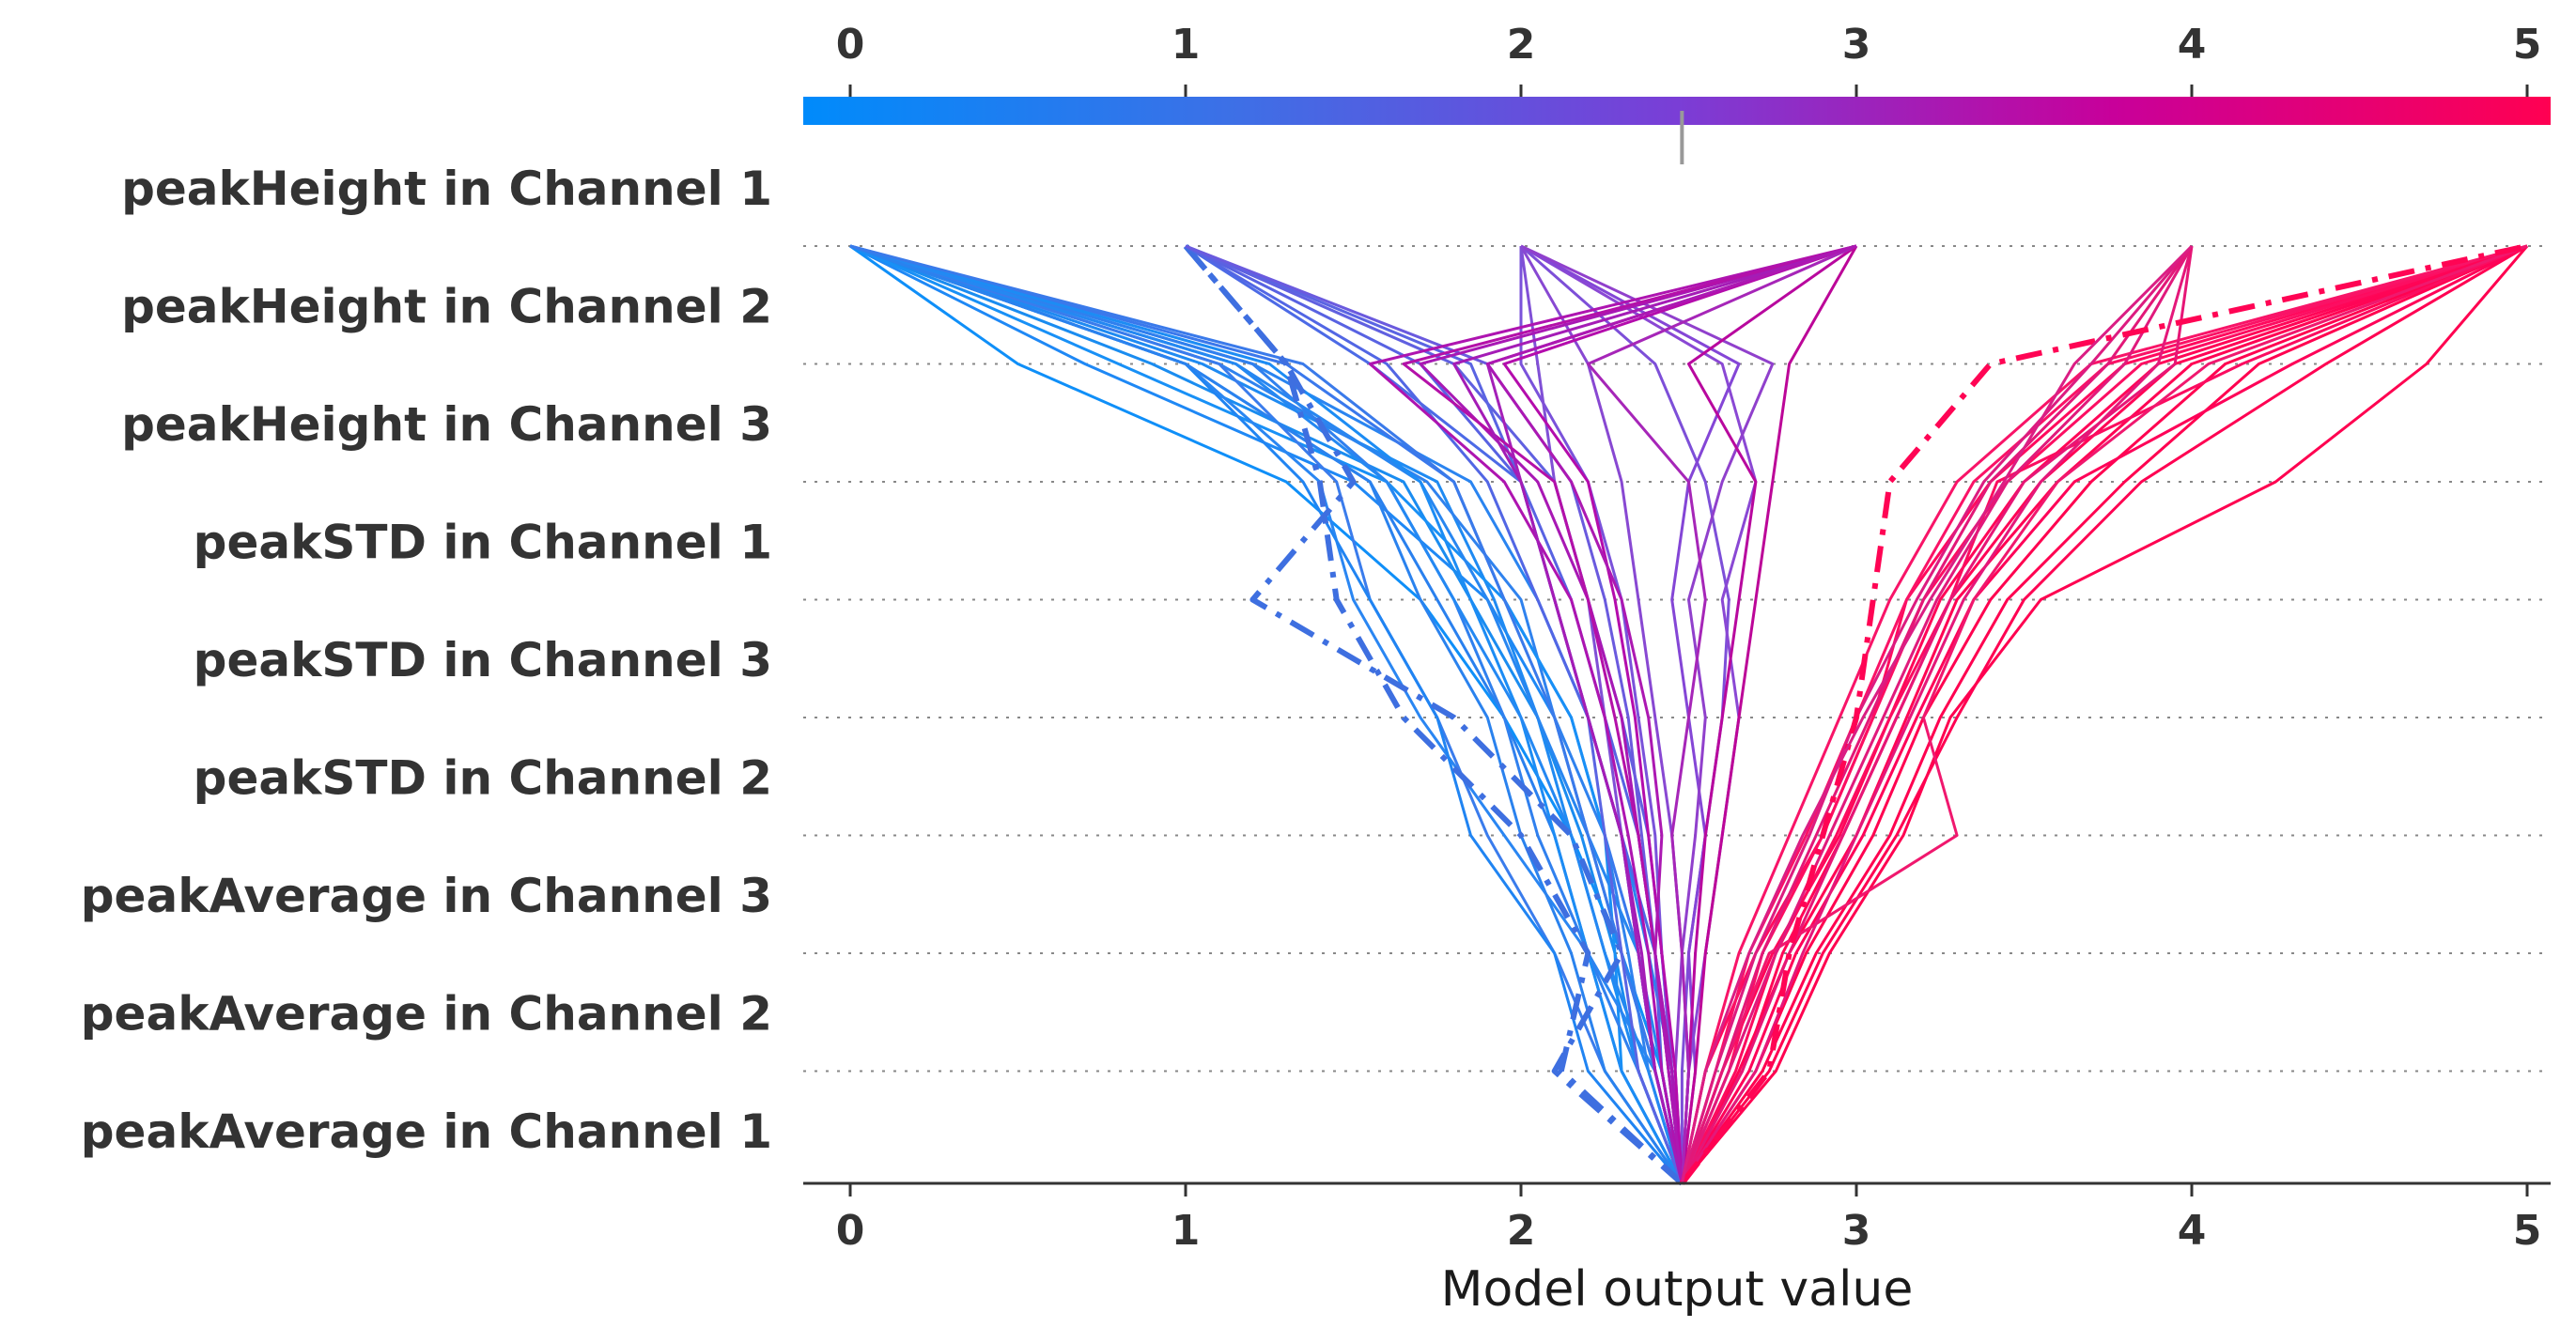 The height and width of the screenshot is (1343, 2576). Describe the element at coordinates (426, 1014) in the screenshot. I see `feature-label: peakAverage in Channel 2` at that location.